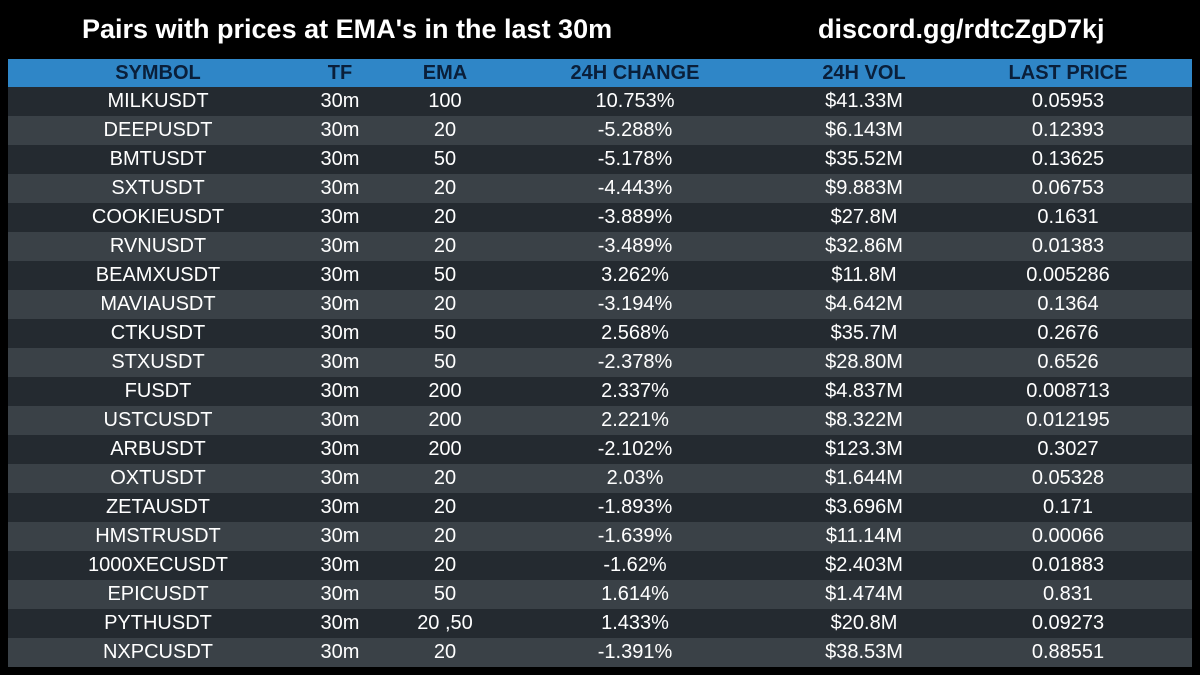  I want to click on cell-24h-change: -3.194%, so click(635, 304).